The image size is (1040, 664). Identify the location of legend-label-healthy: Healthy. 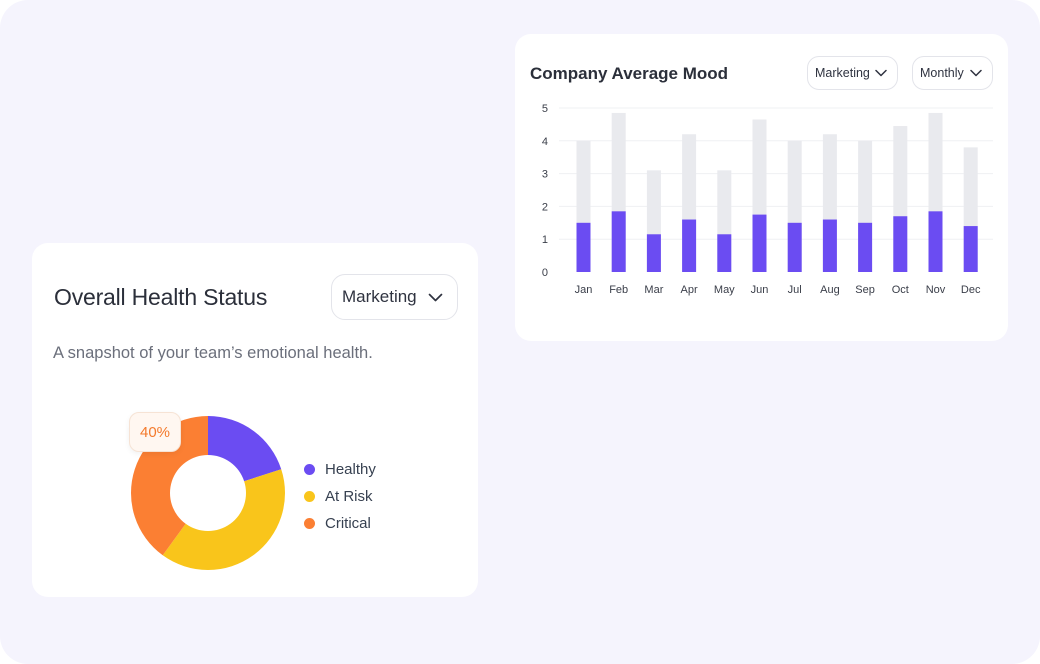
(350, 469).